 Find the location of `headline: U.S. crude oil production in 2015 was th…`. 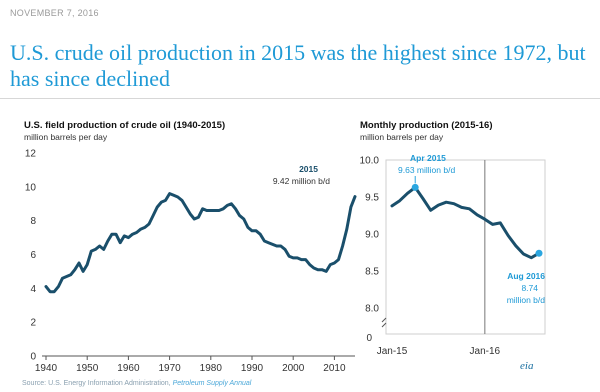

headline: U.S. crude oil production in 2015 was th… is located at coordinates (298, 65).